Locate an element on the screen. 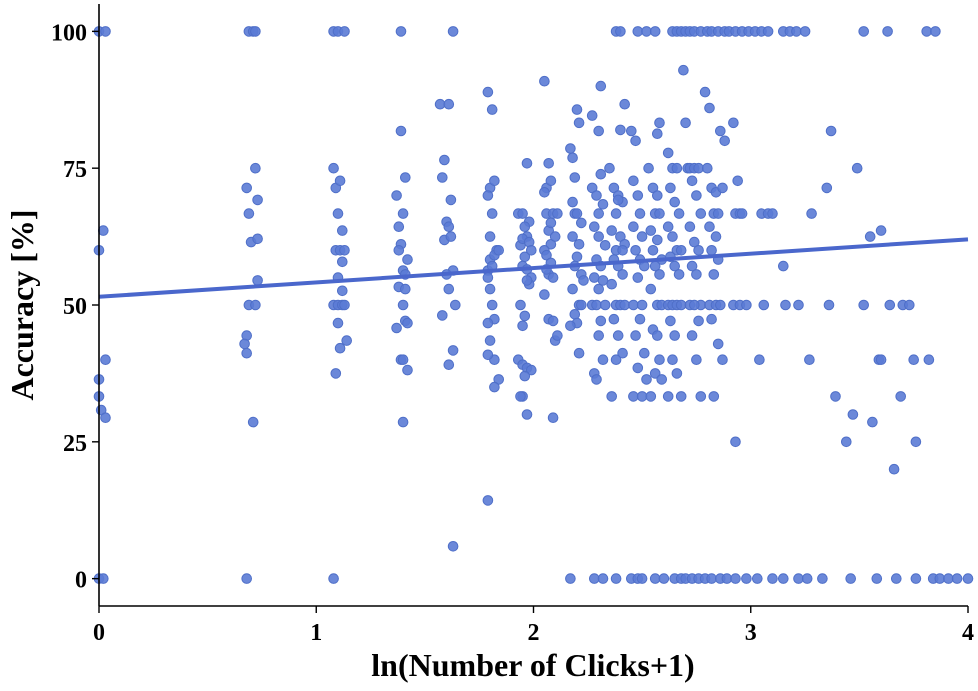  x-tick-label: 4 is located at coordinates (968, 633).